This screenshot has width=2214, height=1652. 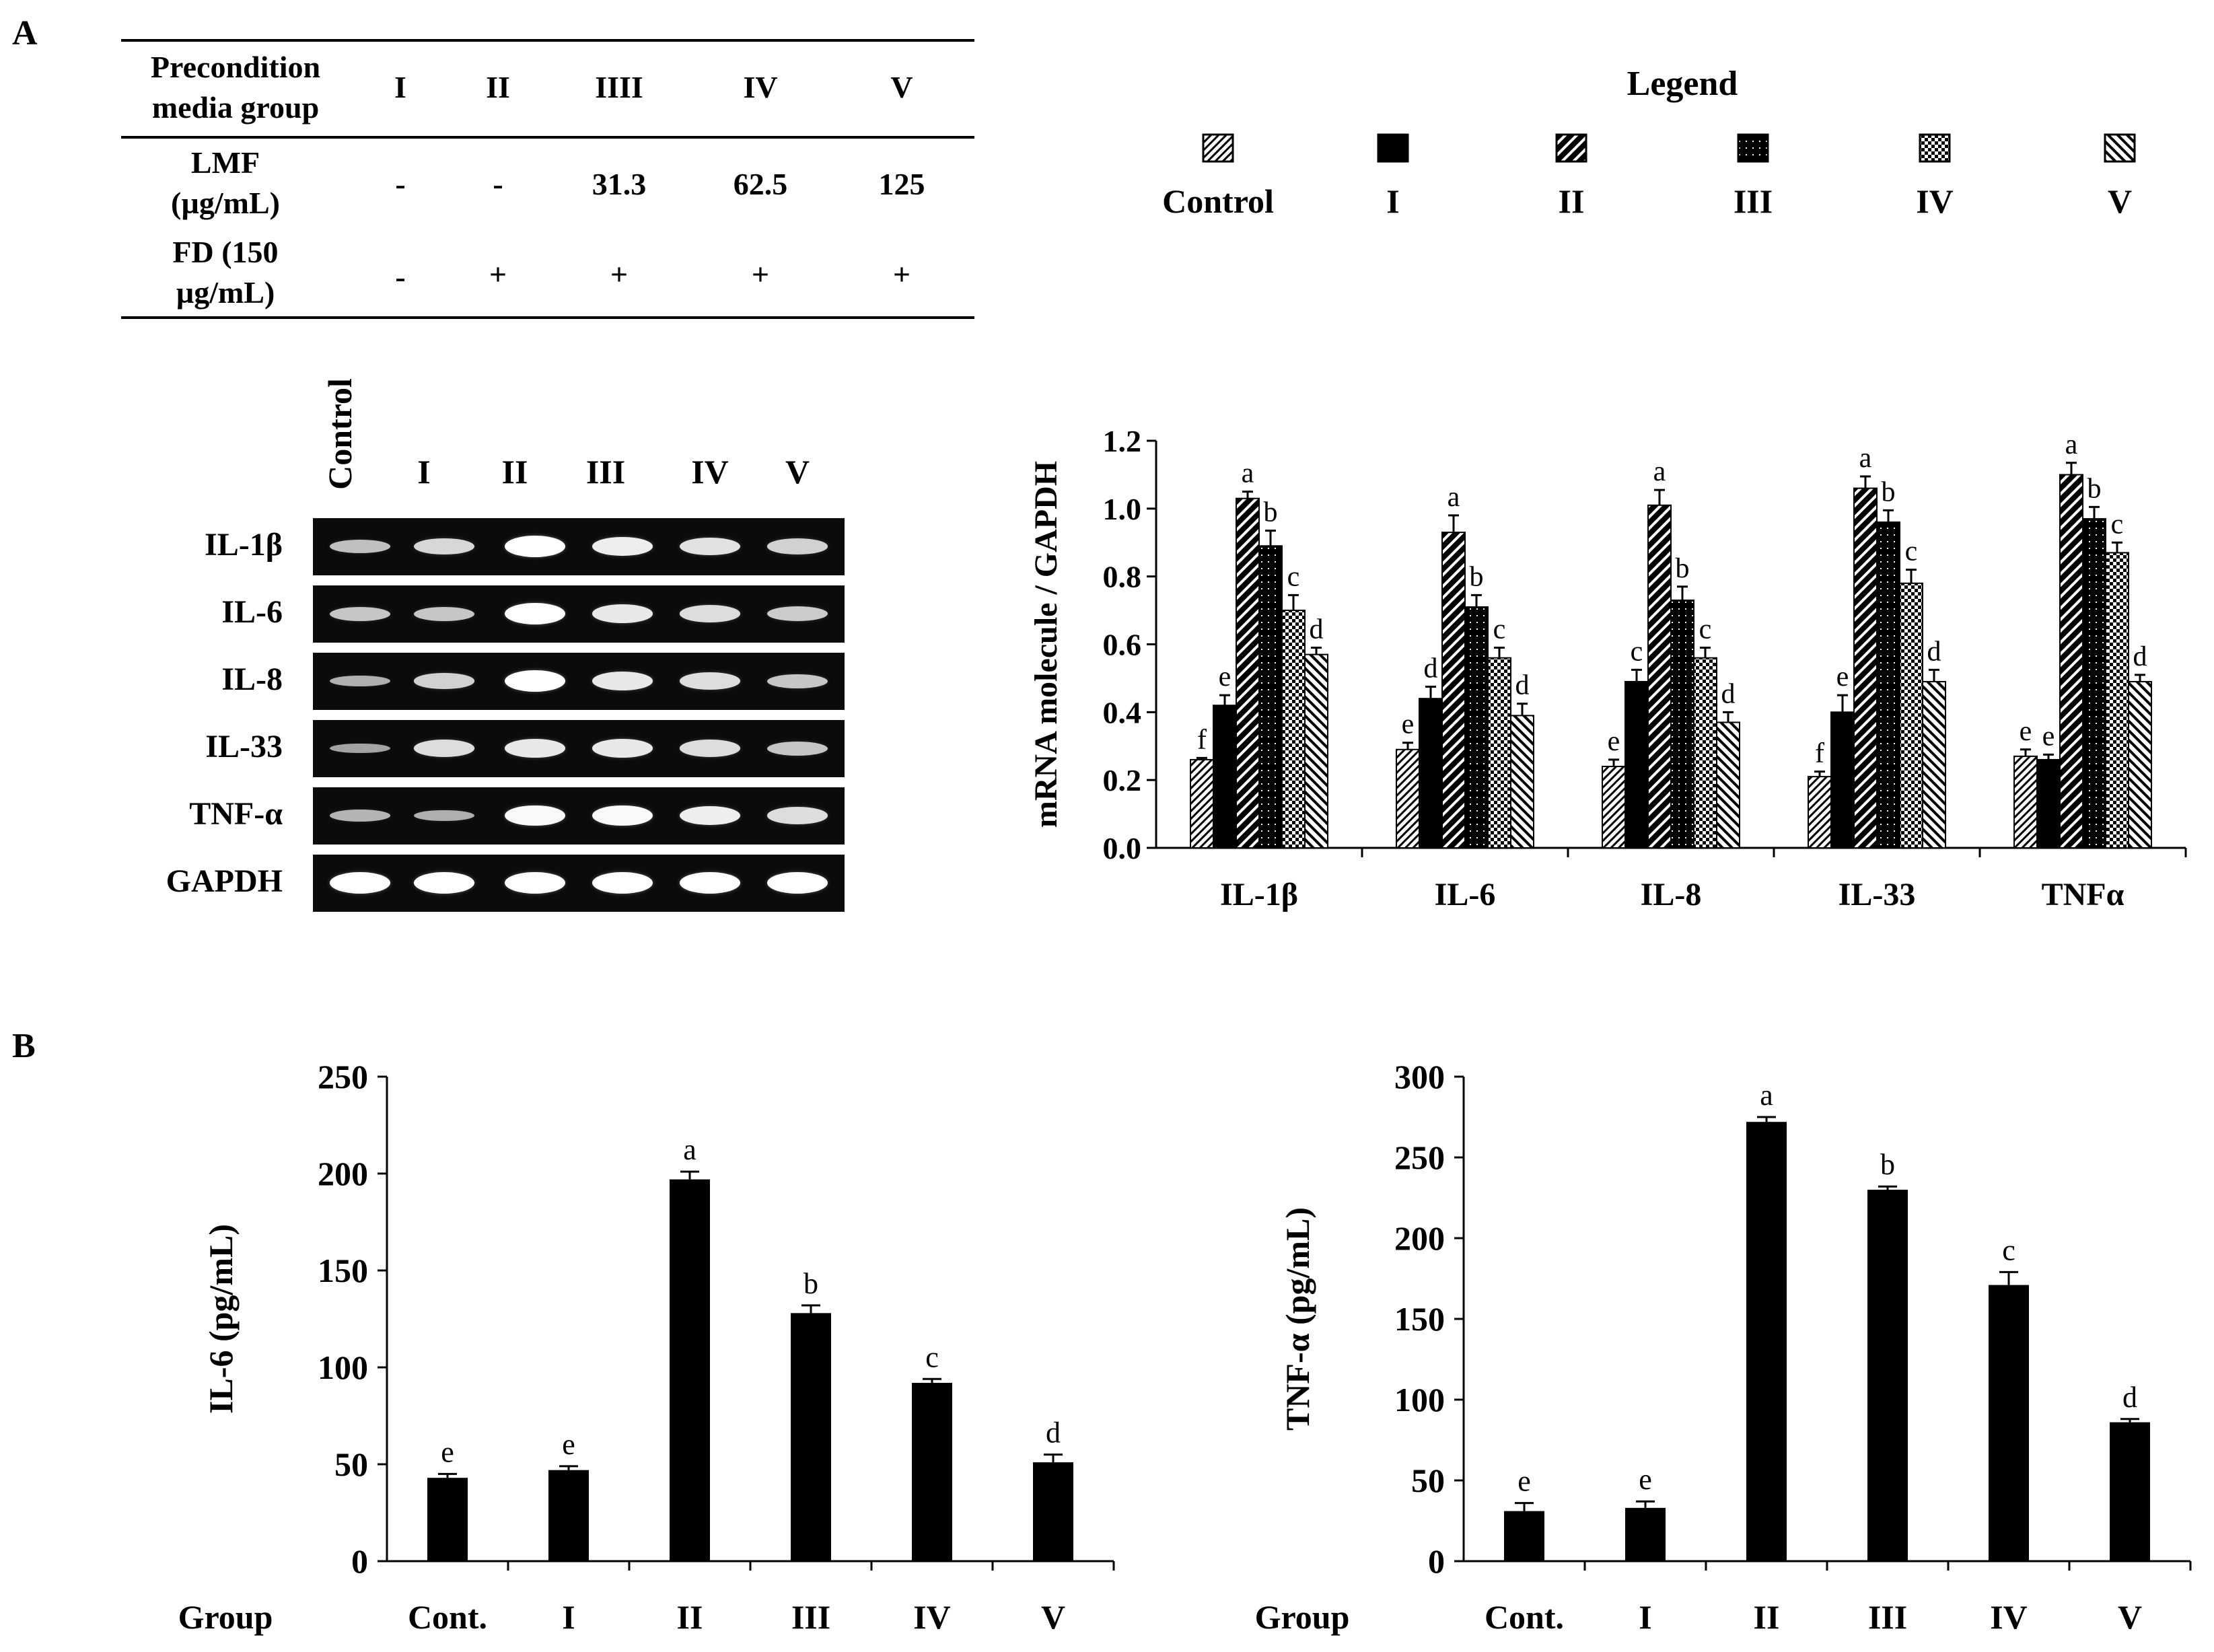 I want to click on table-cell: 62.5, so click(x=760, y=184).